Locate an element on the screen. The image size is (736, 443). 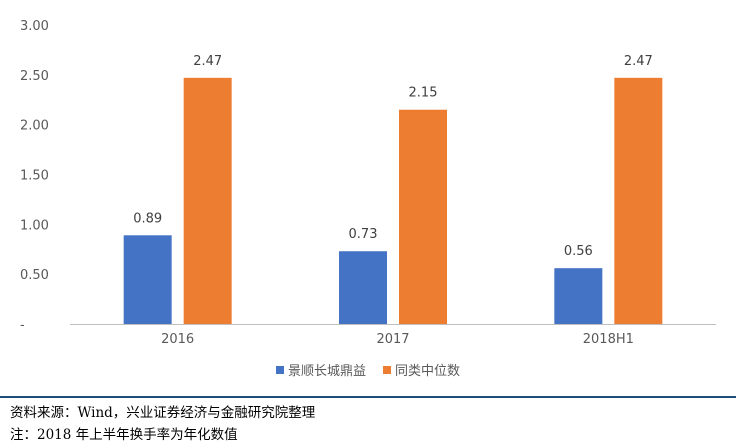
legend-label: 景顺长城鼎益 is located at coordinates (327, 371).